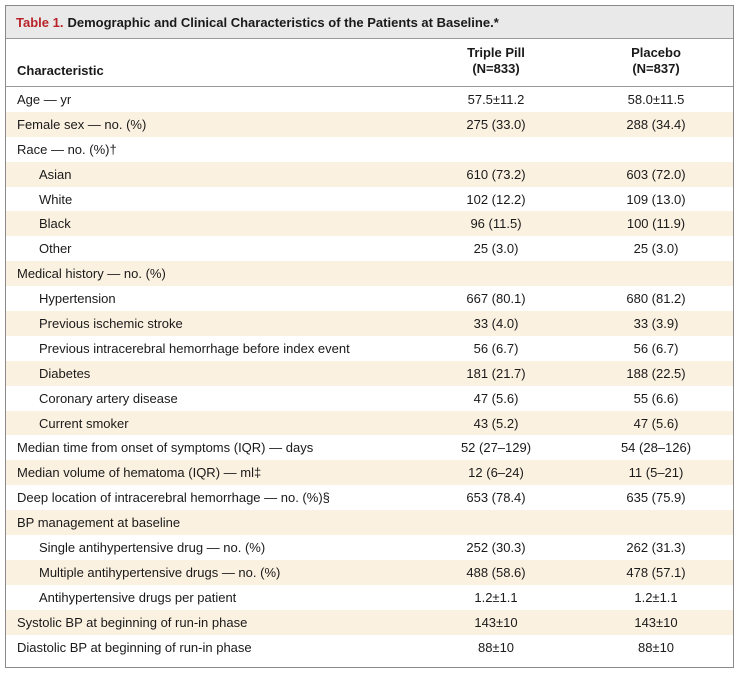 This screenshot has width=741, height=675. I want to click on placebo-name: Placebo, so click(656, 52).